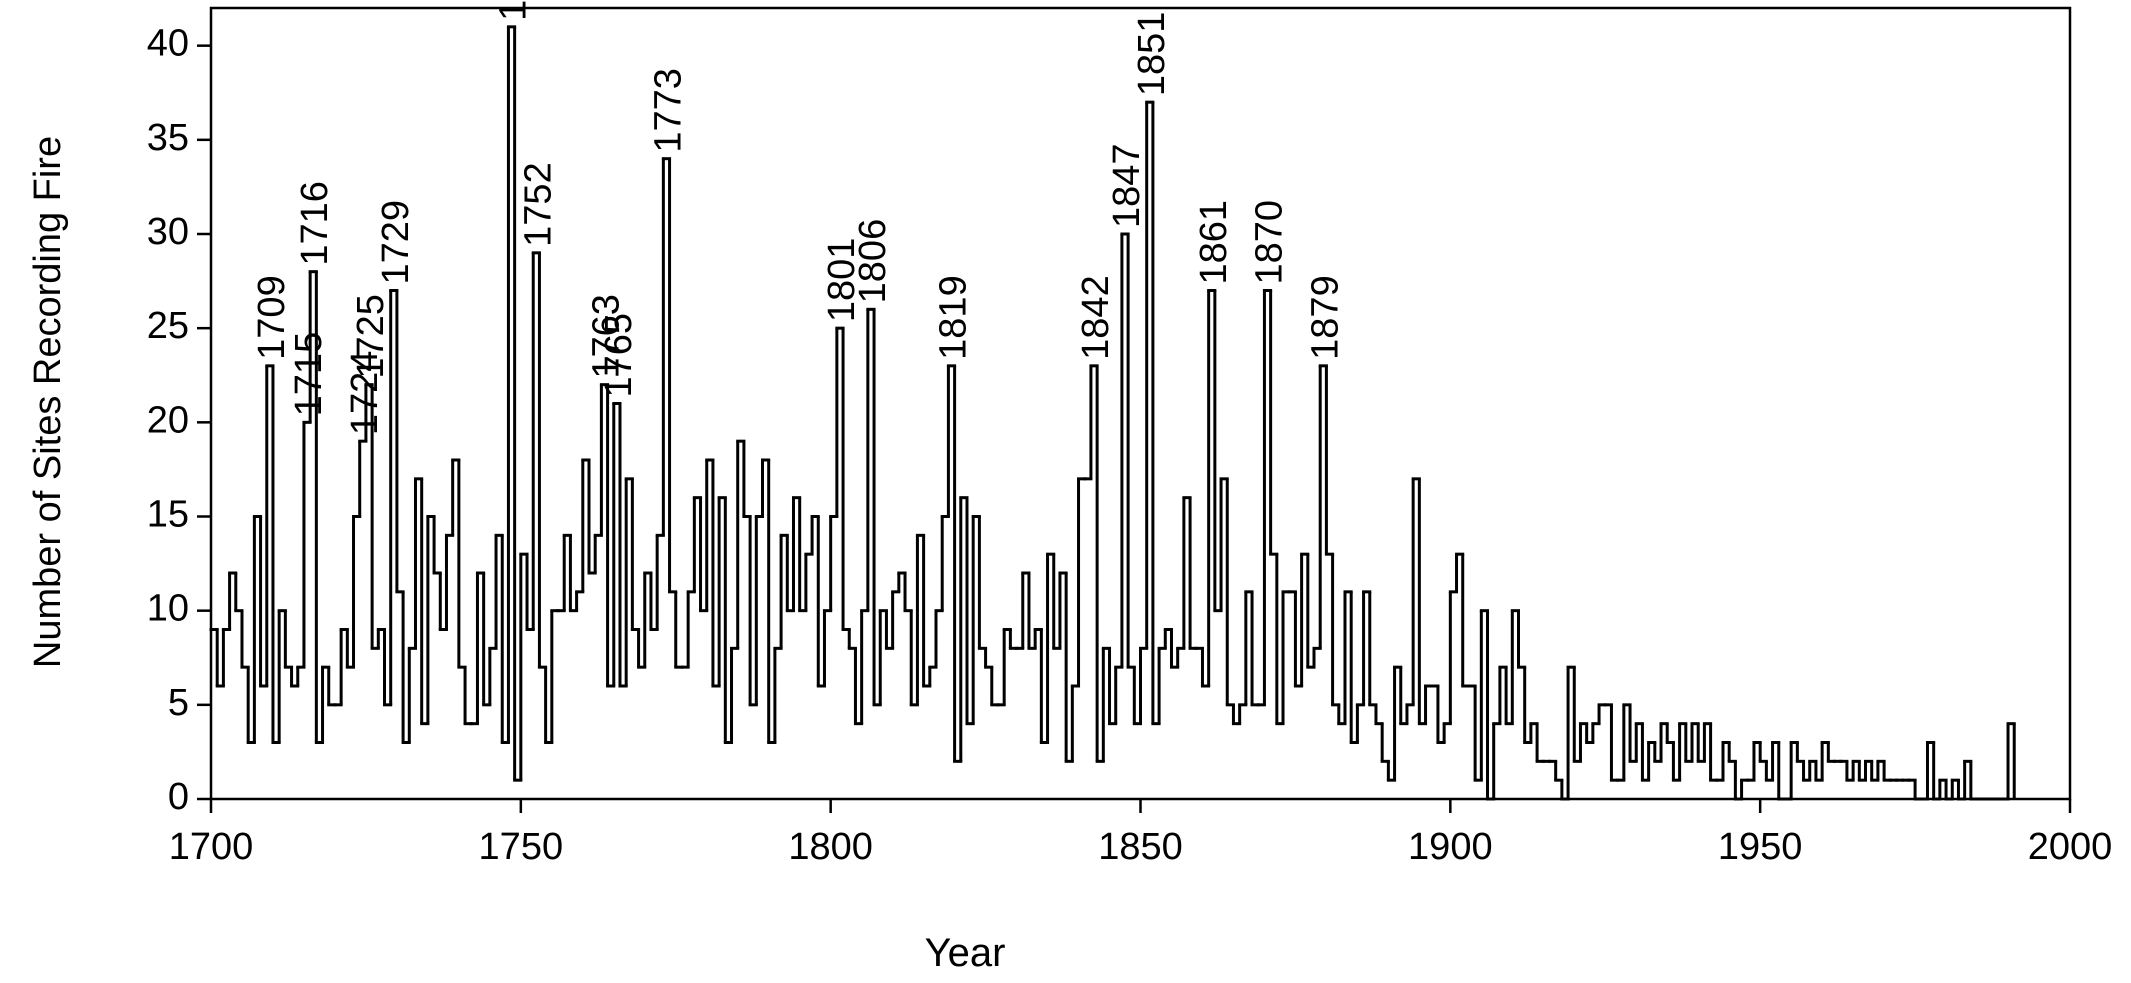  What do you see at coordinates (873, 261) in the screenshot?
I see `peak-label: 1806` at bounding box center [873, 261].